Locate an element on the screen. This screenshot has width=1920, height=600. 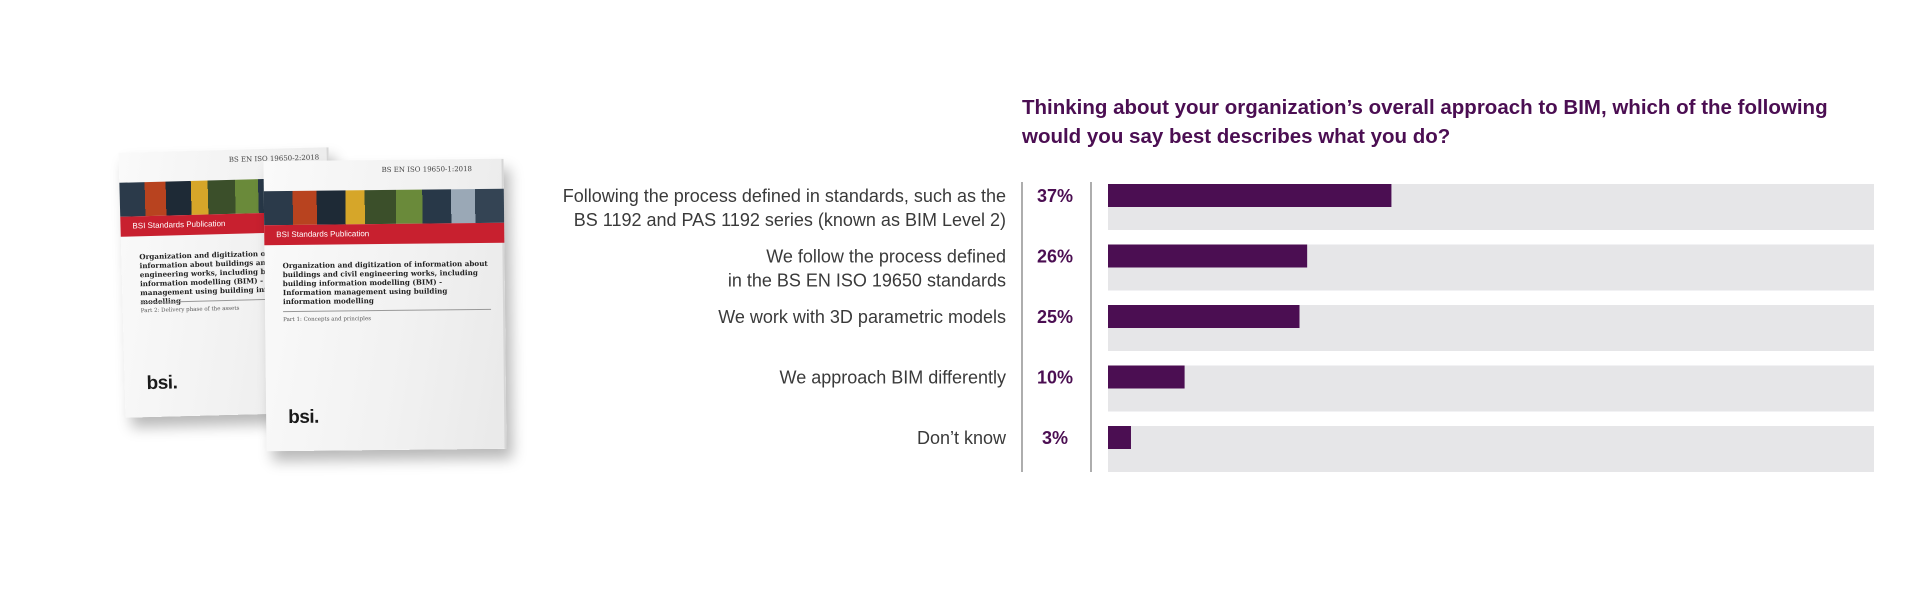
category-label: We approach BIM differently is located at coordinates (893, 378).